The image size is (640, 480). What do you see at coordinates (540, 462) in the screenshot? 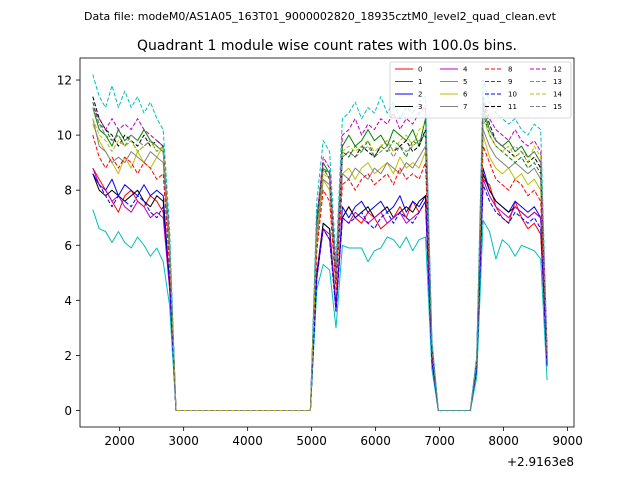
I see `x-offset-label: +2.9163e8` at bounding box center [540, 462].